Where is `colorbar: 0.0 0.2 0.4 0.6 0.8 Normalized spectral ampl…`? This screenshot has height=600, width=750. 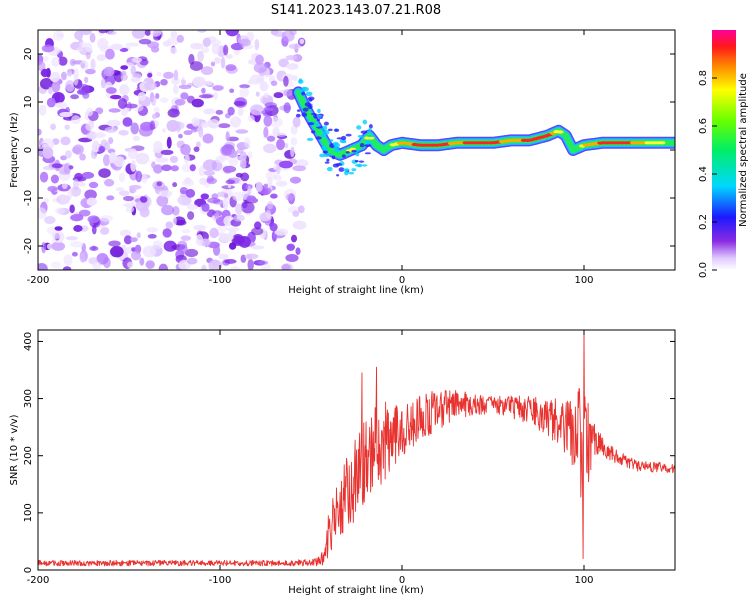 colorbar: 0.0 0.2 0.4 0.6 0.8 Normalized spectral ampl… is located at coordinates (723, 154).